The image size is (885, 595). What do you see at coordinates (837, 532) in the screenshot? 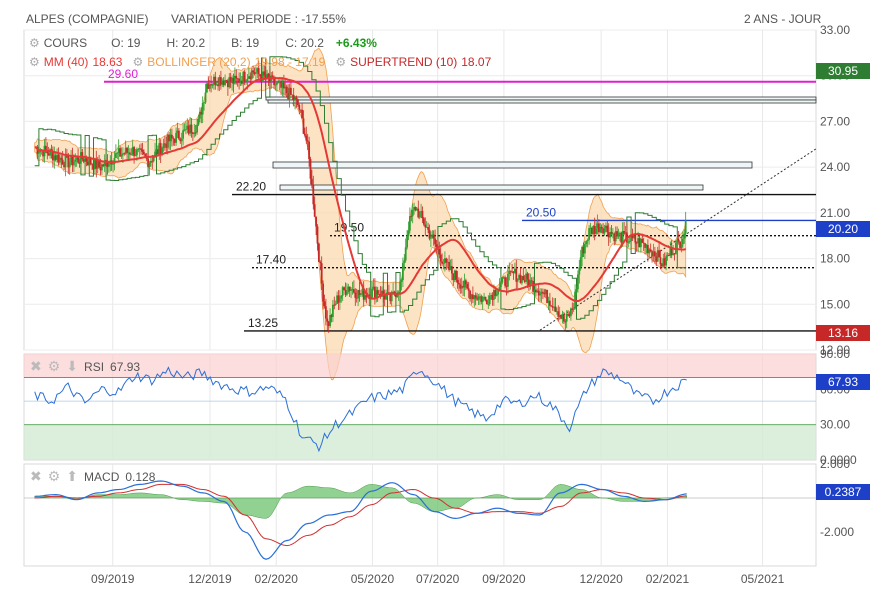
I see `macd-y-tick-label: -2.000` at bounding box center [837, 532].